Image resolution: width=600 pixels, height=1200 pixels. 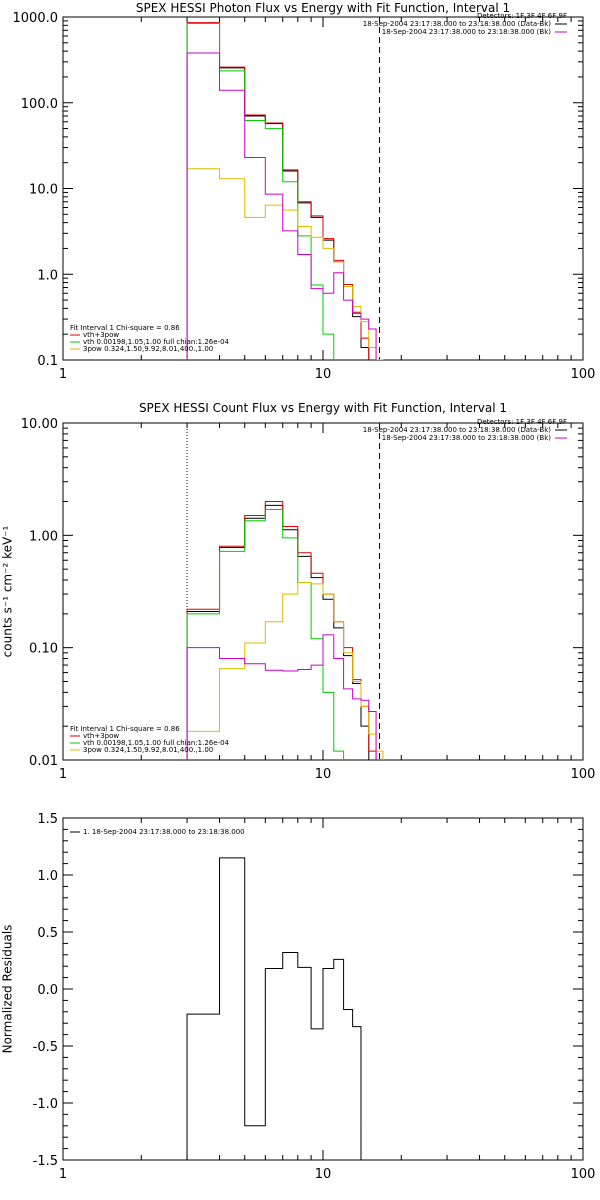 What do you see at coordinates (8, 989) in the screenshot?
I see `y-axis-label: Normalized Residuals` at bounding box center [8, 989].